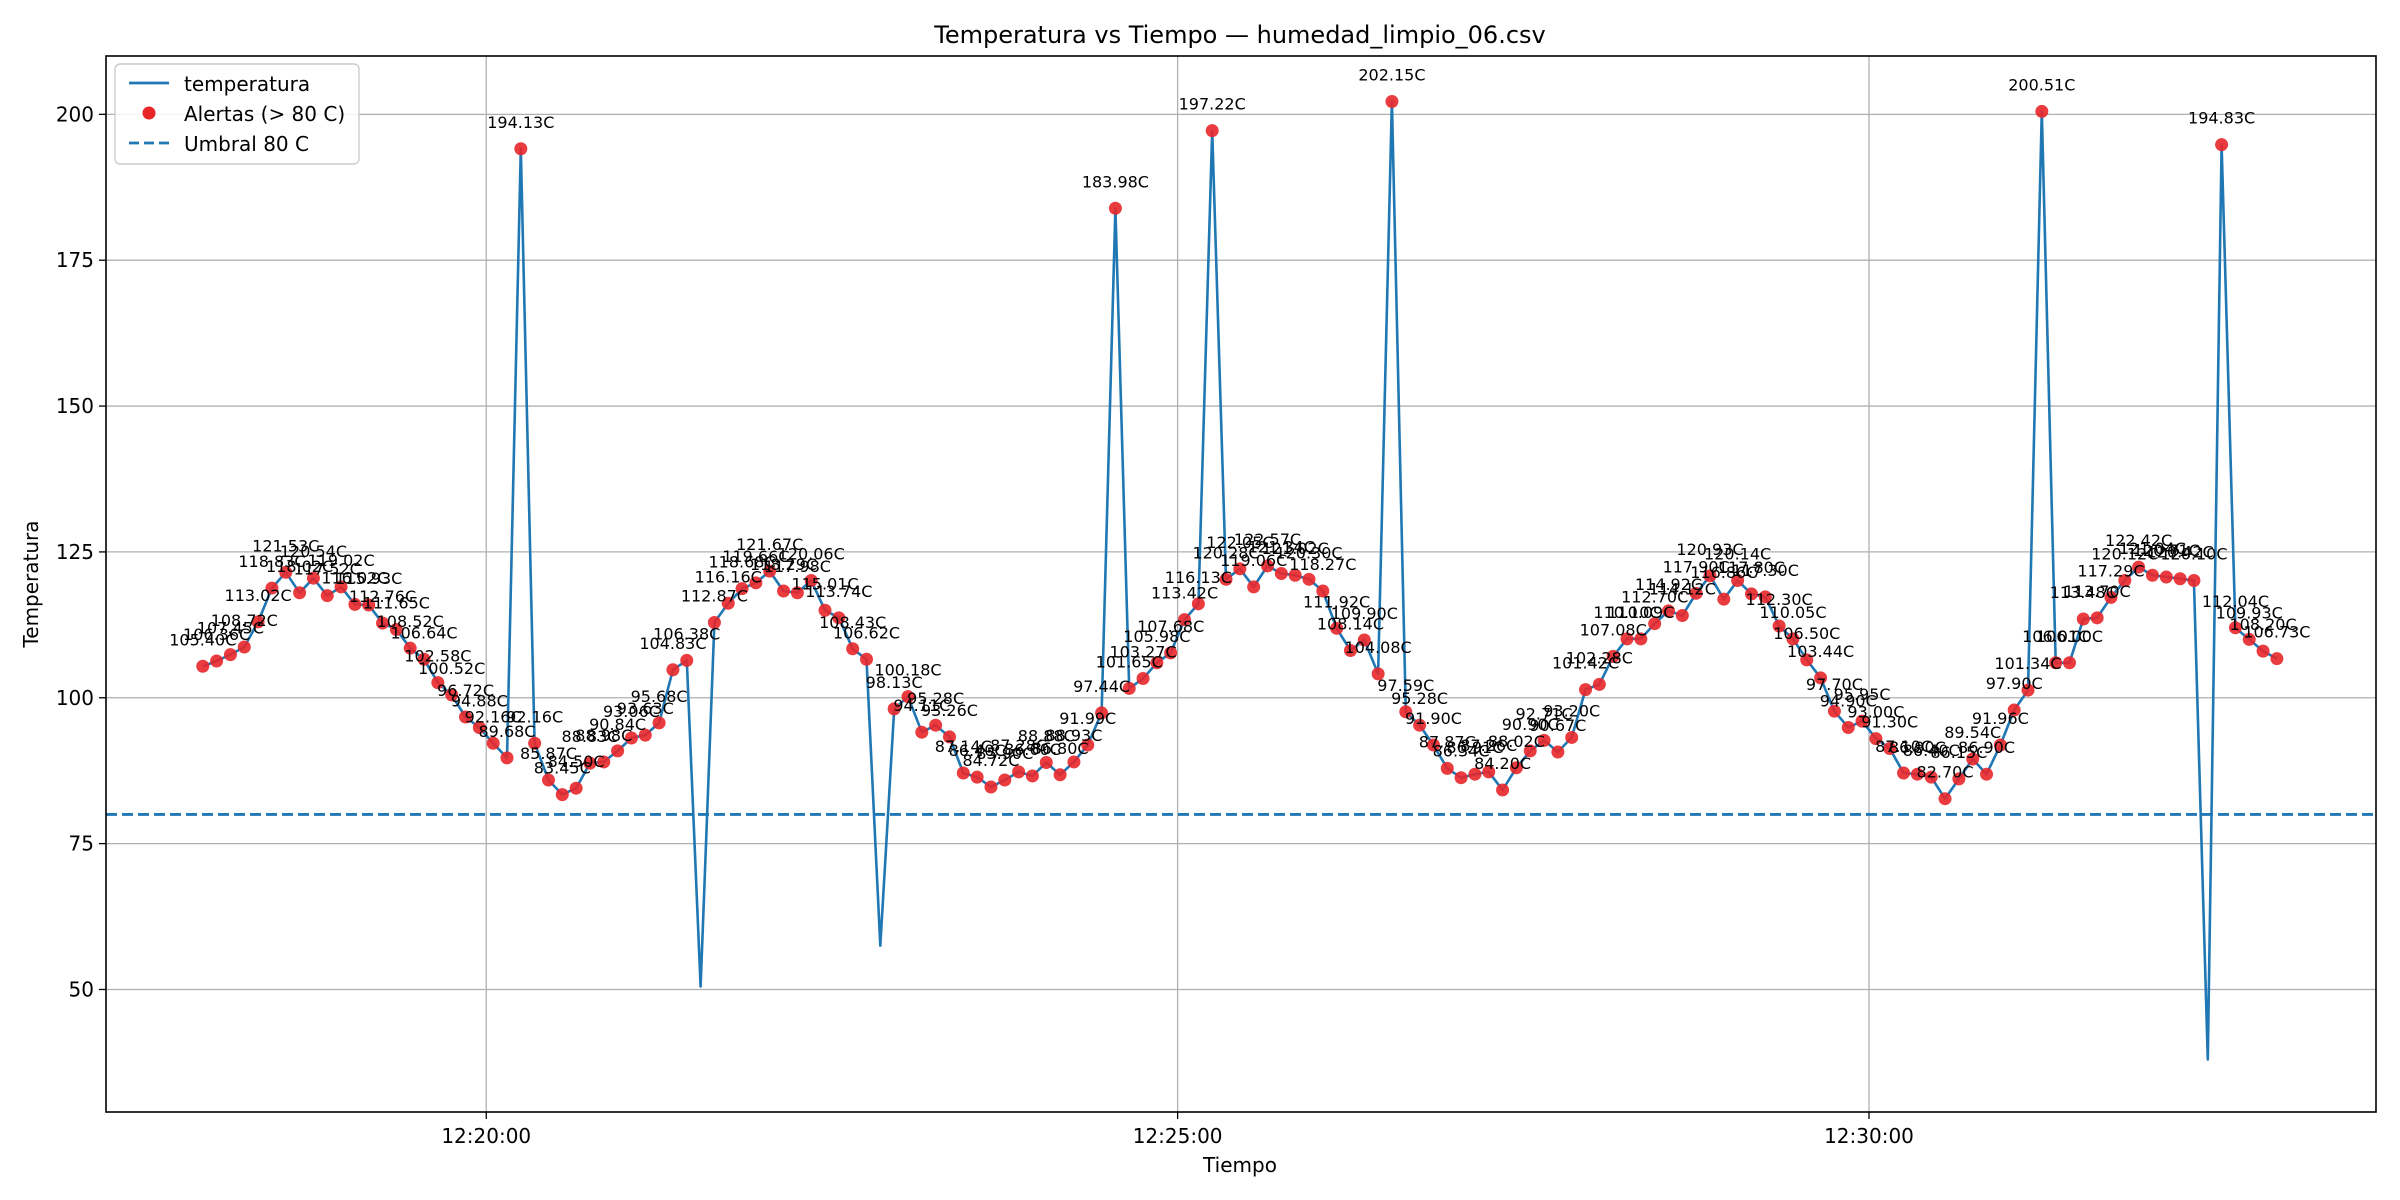 The image size is (2400, 1200). Describe the element at coordinates (1889, 722) in the screenshot. I see `alert-value-label: 91.30C` at that location.